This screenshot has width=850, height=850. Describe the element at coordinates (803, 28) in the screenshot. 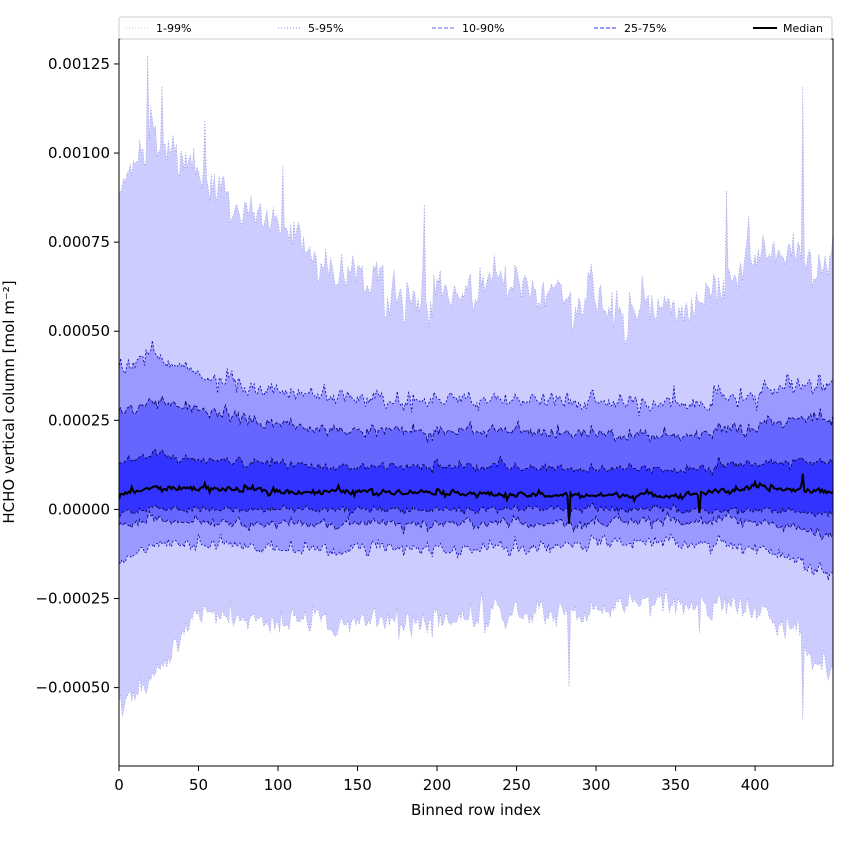

I see `legend-label: Median` at that location.